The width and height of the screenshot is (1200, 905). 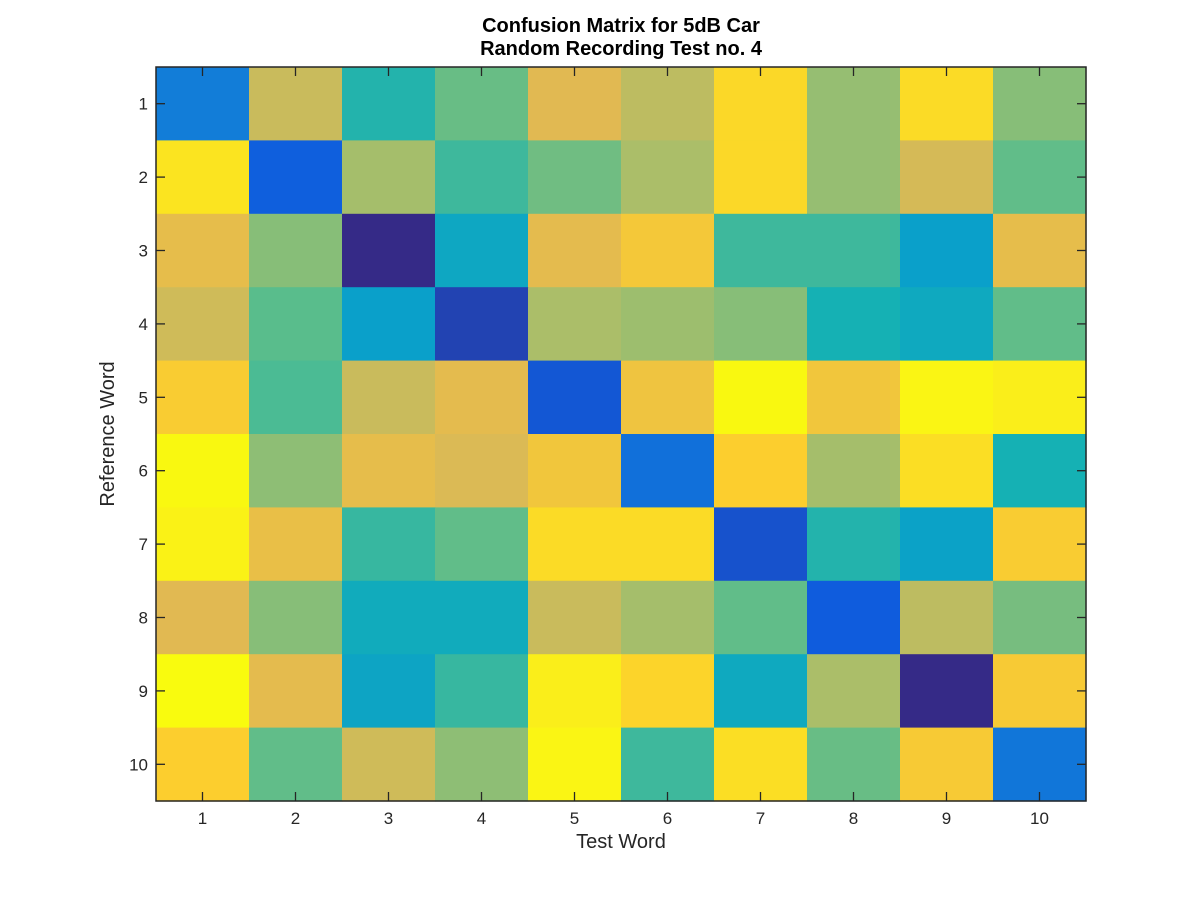 I want to click on heatmap-cell-r1-c7, so click(x=761, y=104).